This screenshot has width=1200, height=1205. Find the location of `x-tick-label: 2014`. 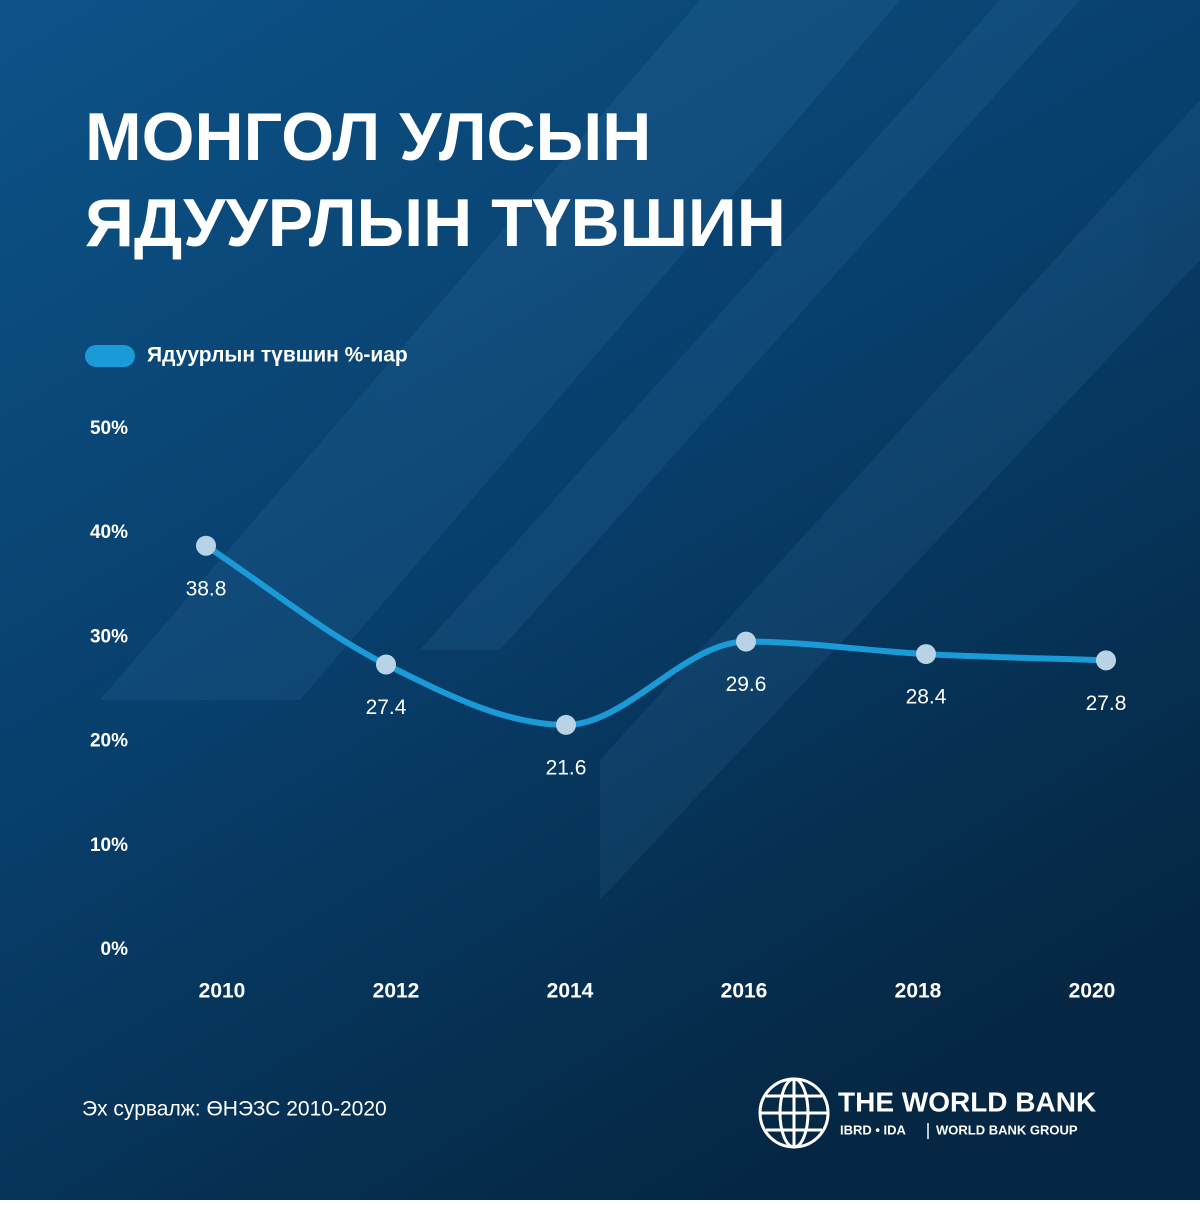

x-tick-label: 2014 is located at coordinates (570, 991).